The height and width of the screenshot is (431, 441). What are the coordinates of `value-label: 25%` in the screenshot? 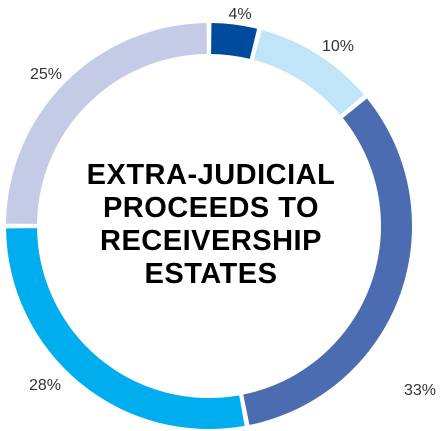 It's located at (46, 74).